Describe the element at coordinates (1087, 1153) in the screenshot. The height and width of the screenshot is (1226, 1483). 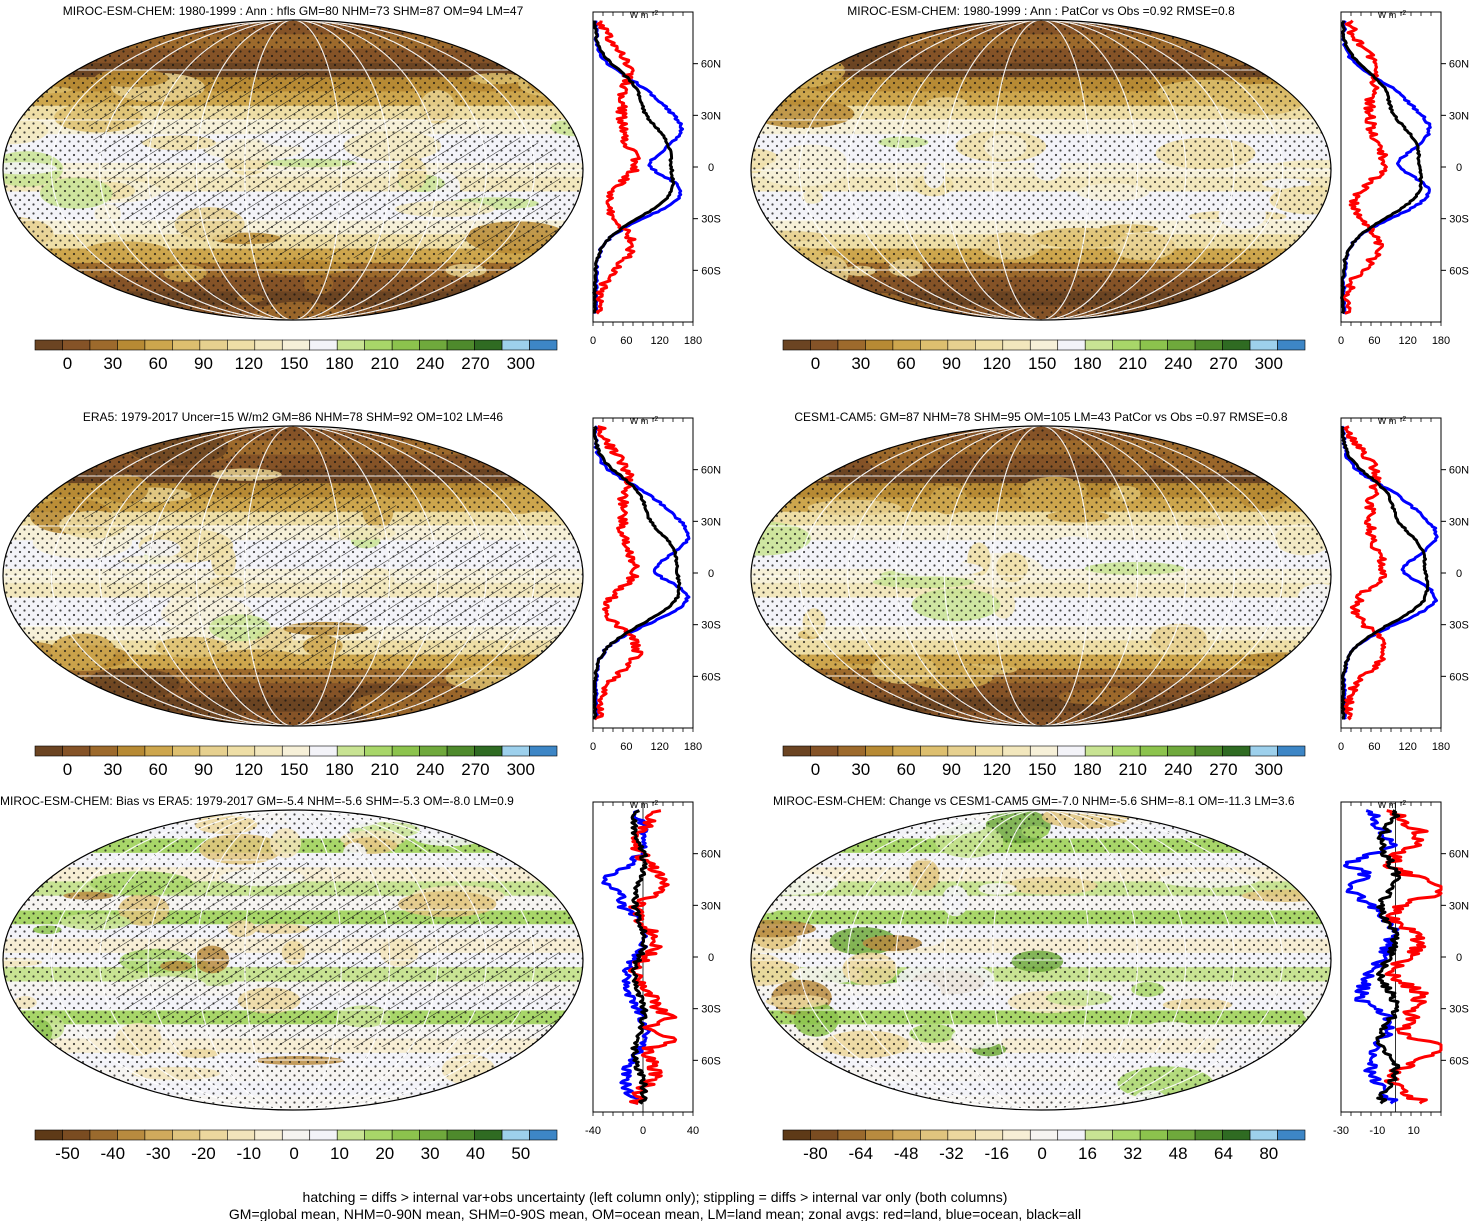
I see `colorbar-tick-label: 16` at that location.